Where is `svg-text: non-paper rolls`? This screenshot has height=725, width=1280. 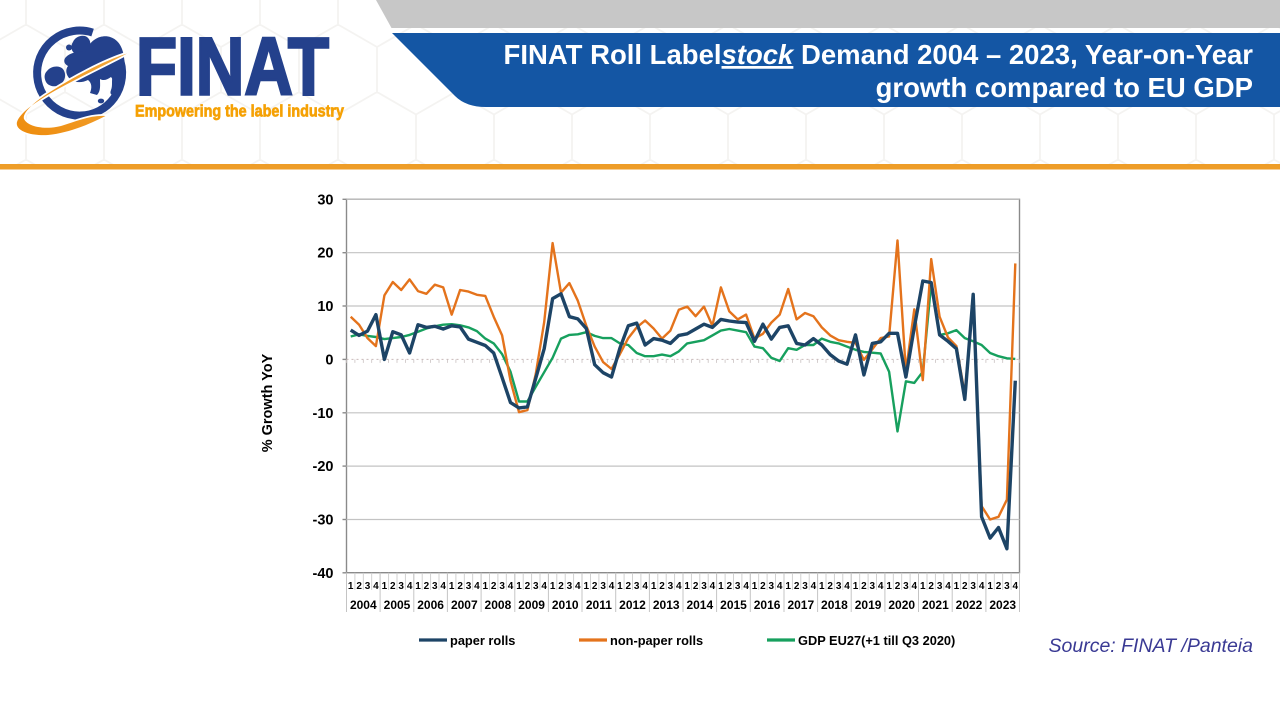
svg-text: non-paper rolls is located at coordinates (656, 640).